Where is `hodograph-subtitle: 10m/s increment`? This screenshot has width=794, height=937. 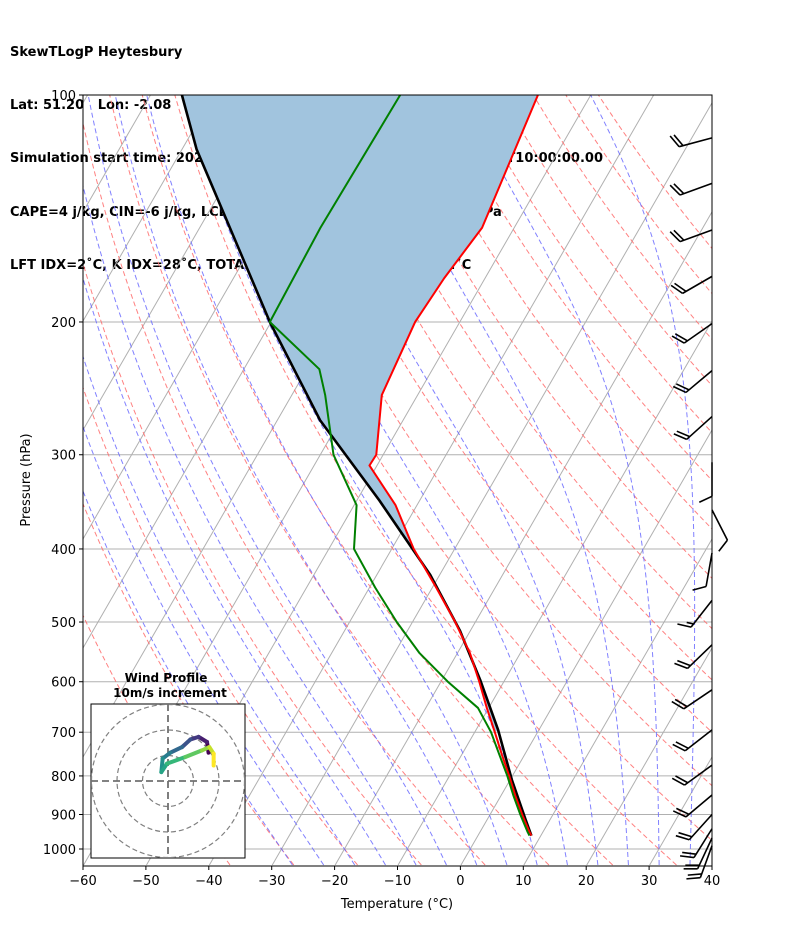 hodograph-subtitle: 10m/s increment is located at coordinates (170, 693).